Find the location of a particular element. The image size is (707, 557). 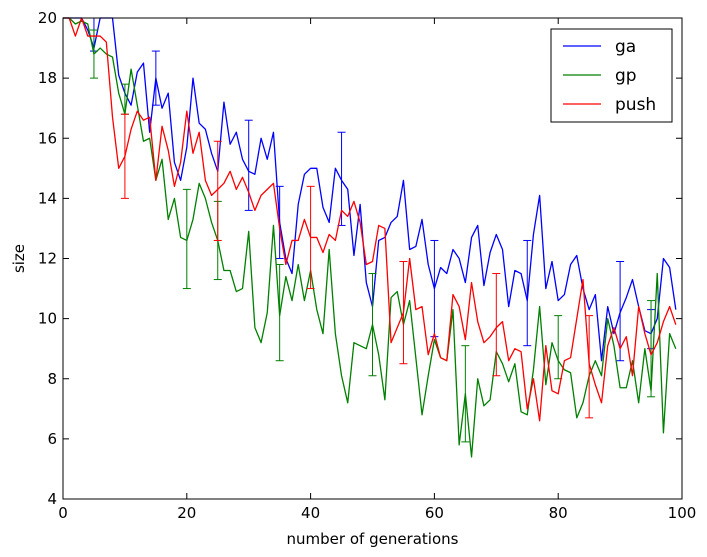

y-tick-label: 4 is located at coordinates (52, 499).